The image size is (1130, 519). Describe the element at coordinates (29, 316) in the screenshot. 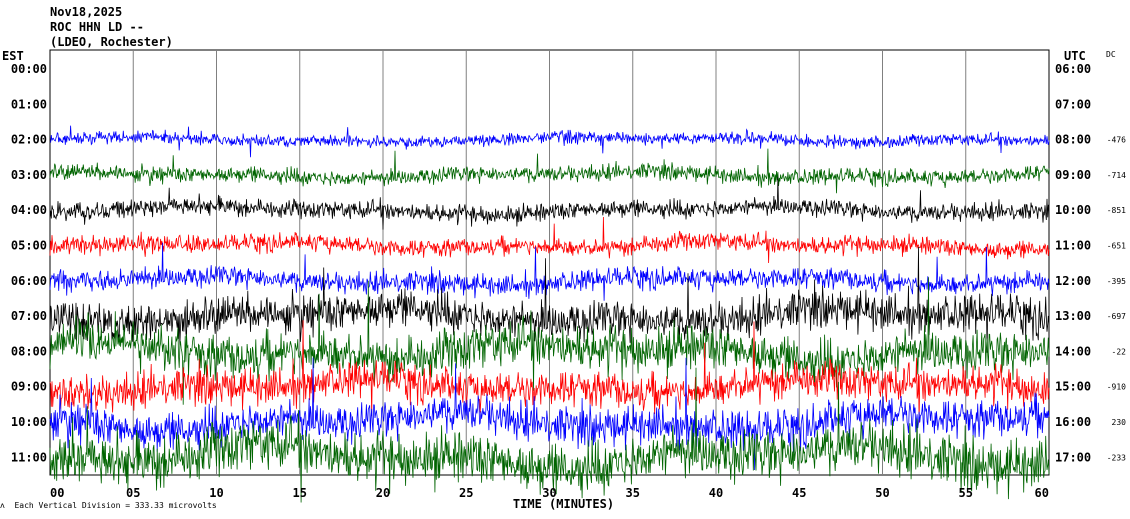

I see `est-hour-label: 07:00` at that location.